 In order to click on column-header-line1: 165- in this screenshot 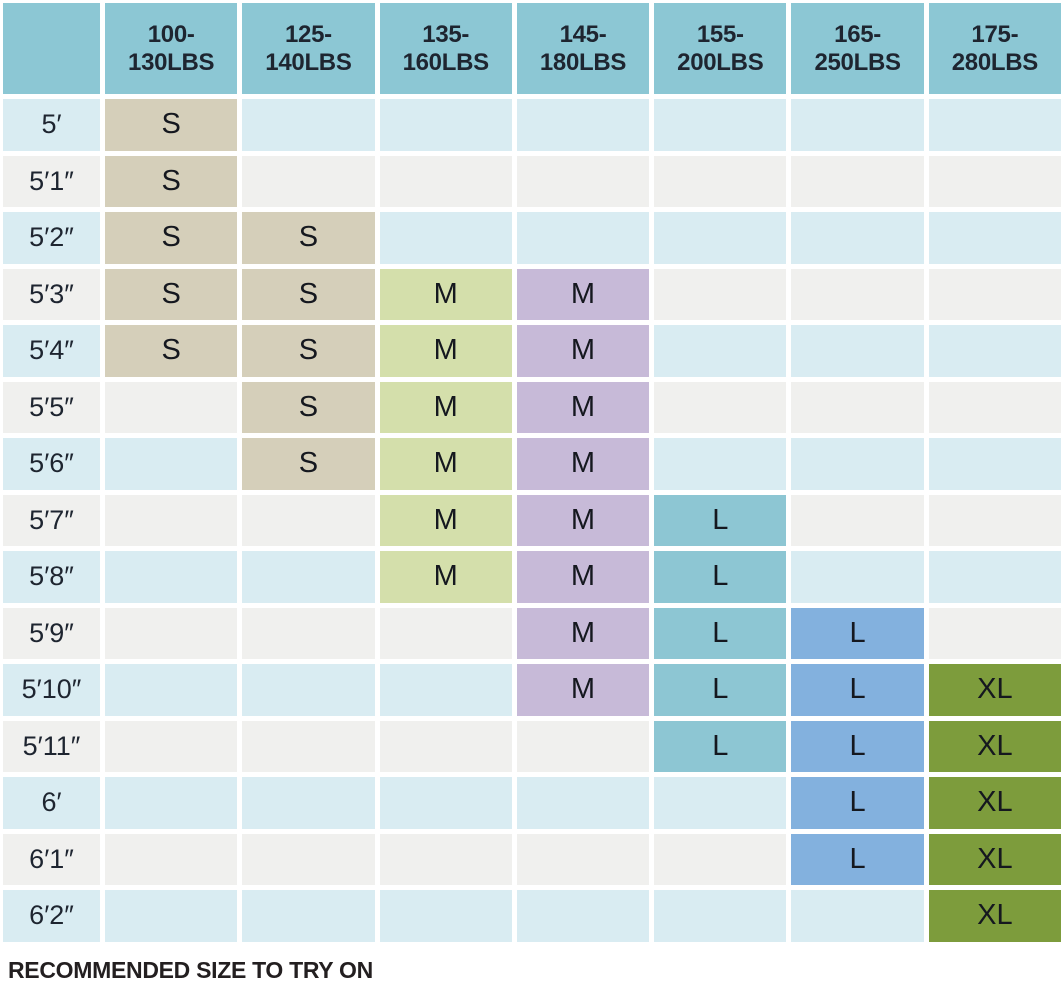, I will do `click(857, 34)`.